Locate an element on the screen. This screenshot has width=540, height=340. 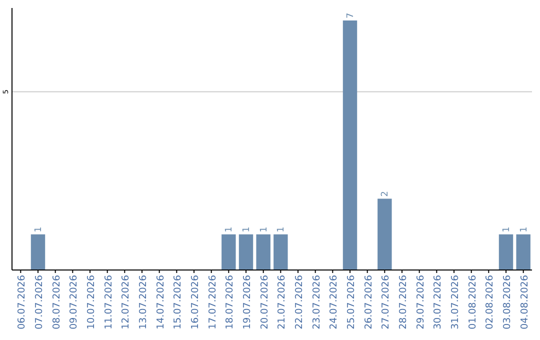
x-tick-label: 12.07.2026 is located at coordinates (126, 302).